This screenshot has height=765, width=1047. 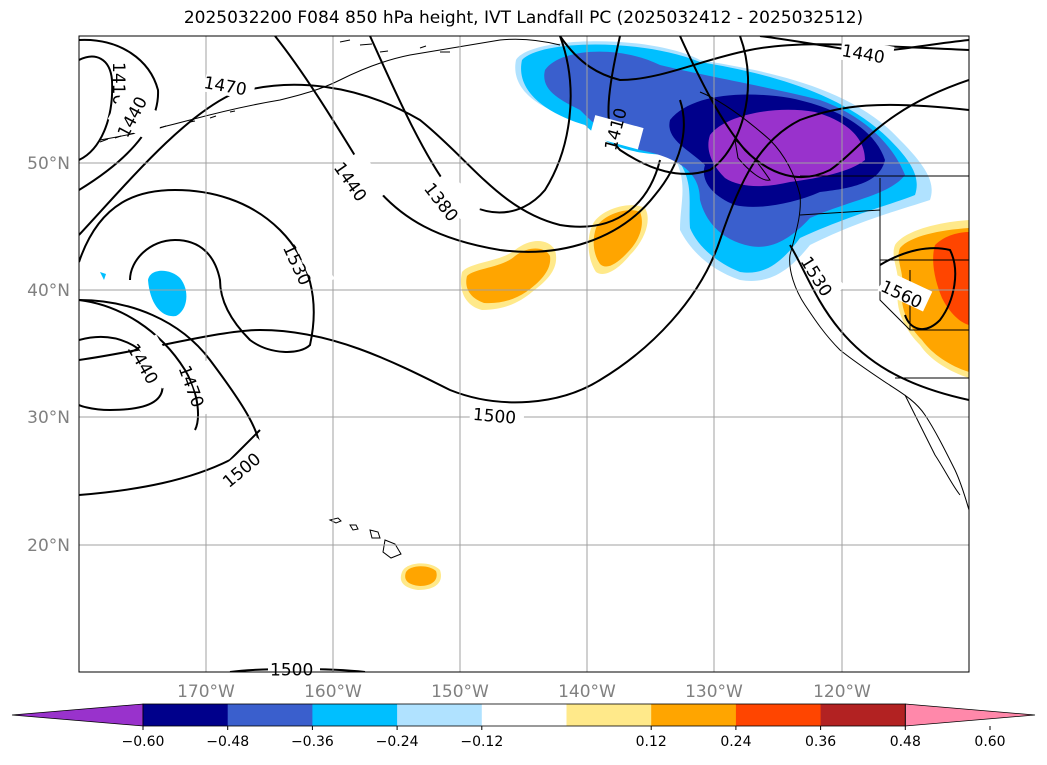 I want to click on colorbar-tick-label: −0.12, so click(x=481, y=742).